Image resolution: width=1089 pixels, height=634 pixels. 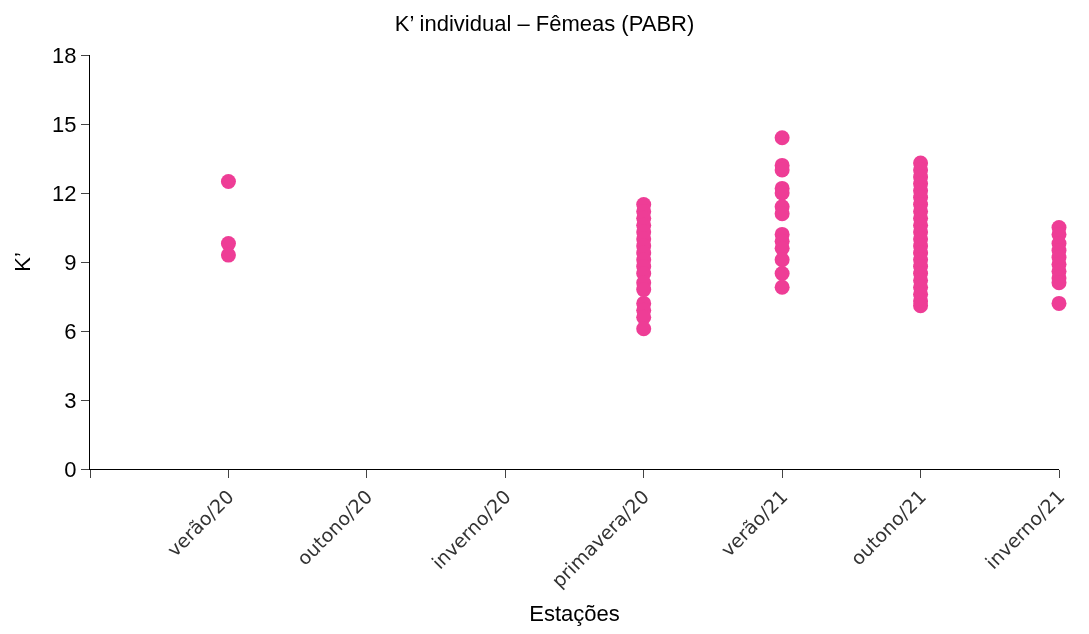 What do you see at coordinates (70, 400) in the screenshot?
I see `y-tick-label: 3` at bounding box center [70, 400].